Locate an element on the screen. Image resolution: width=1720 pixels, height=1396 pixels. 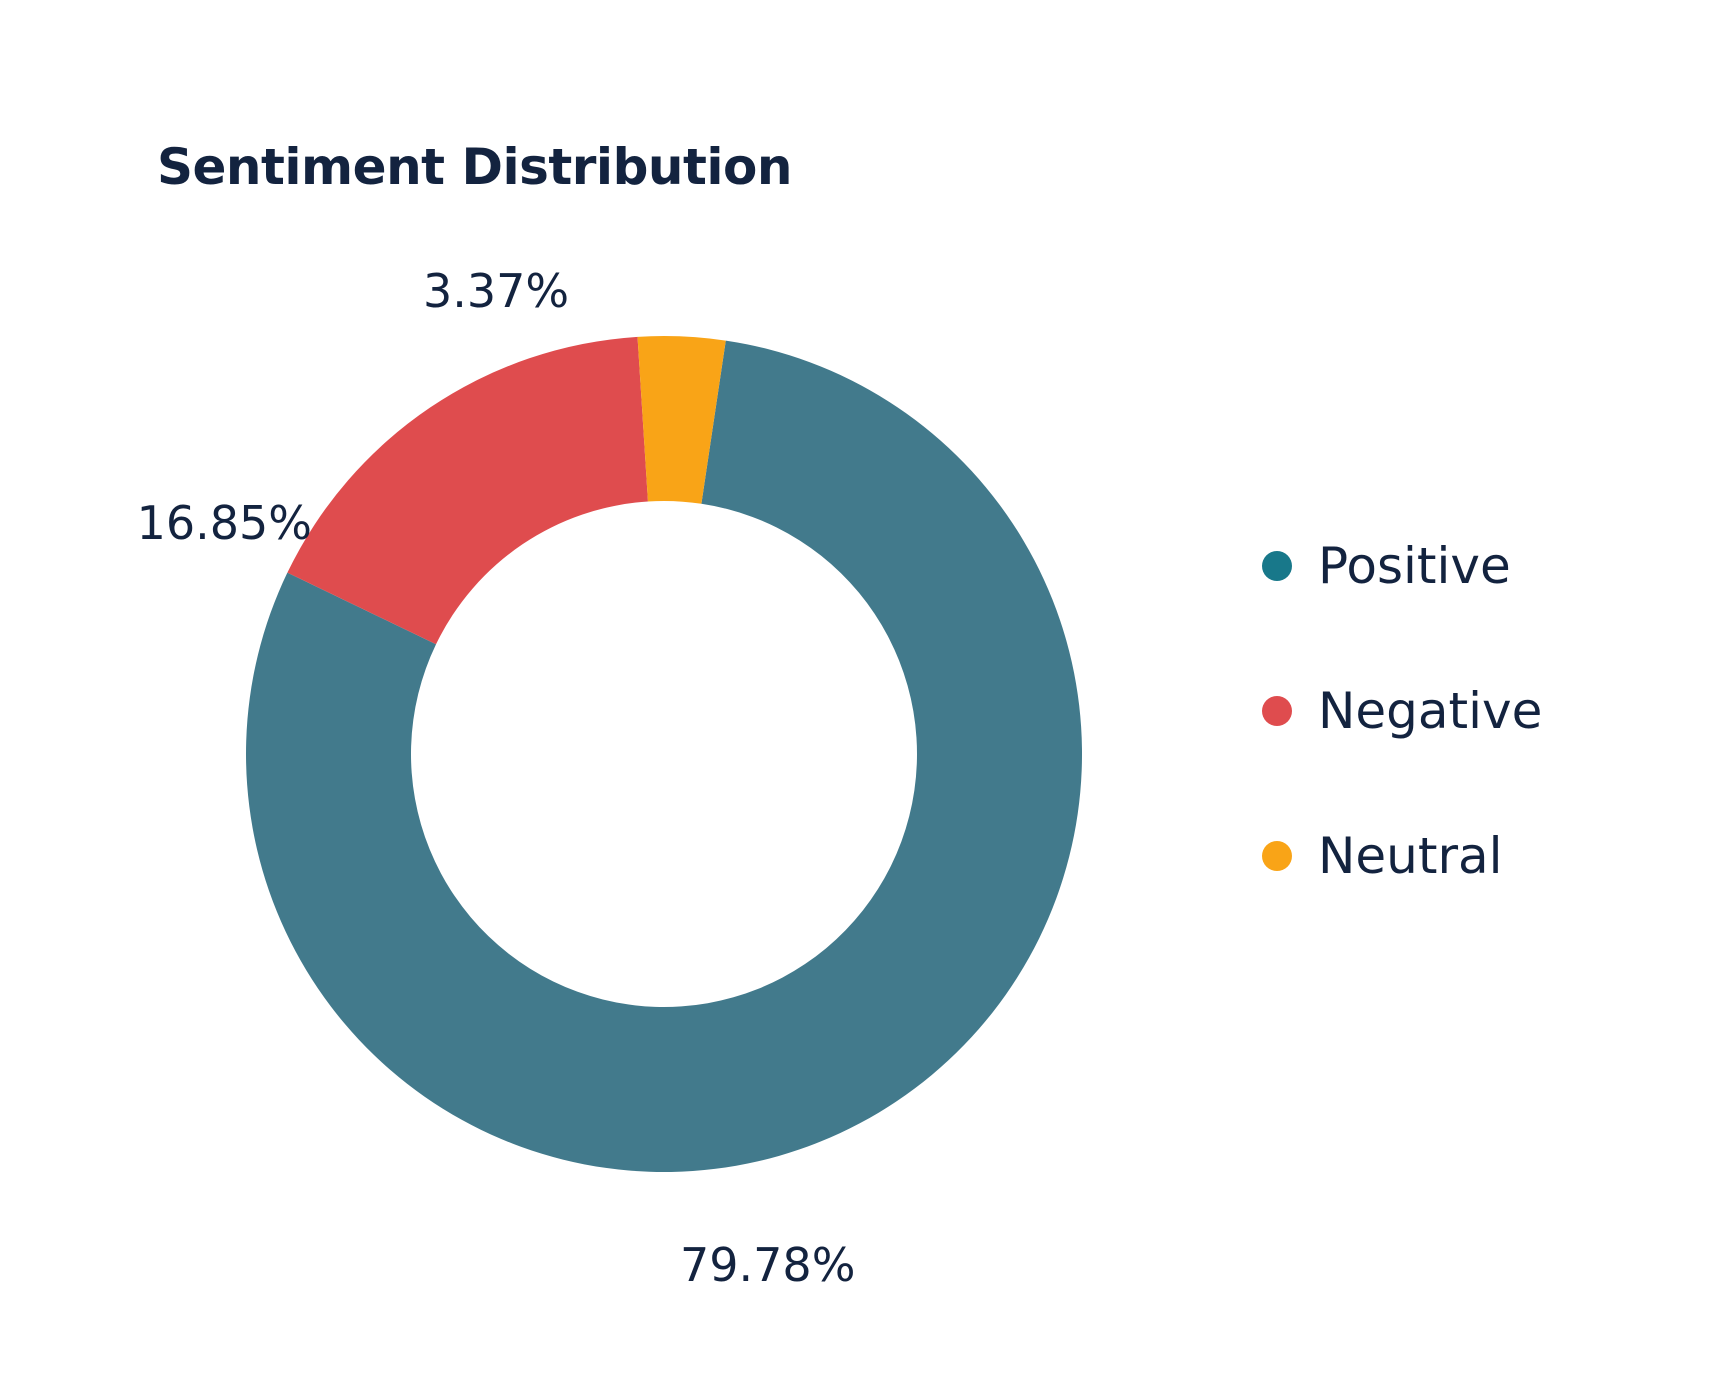
chart-title: Sentiment Distribution is located at coordinates (474, 167).